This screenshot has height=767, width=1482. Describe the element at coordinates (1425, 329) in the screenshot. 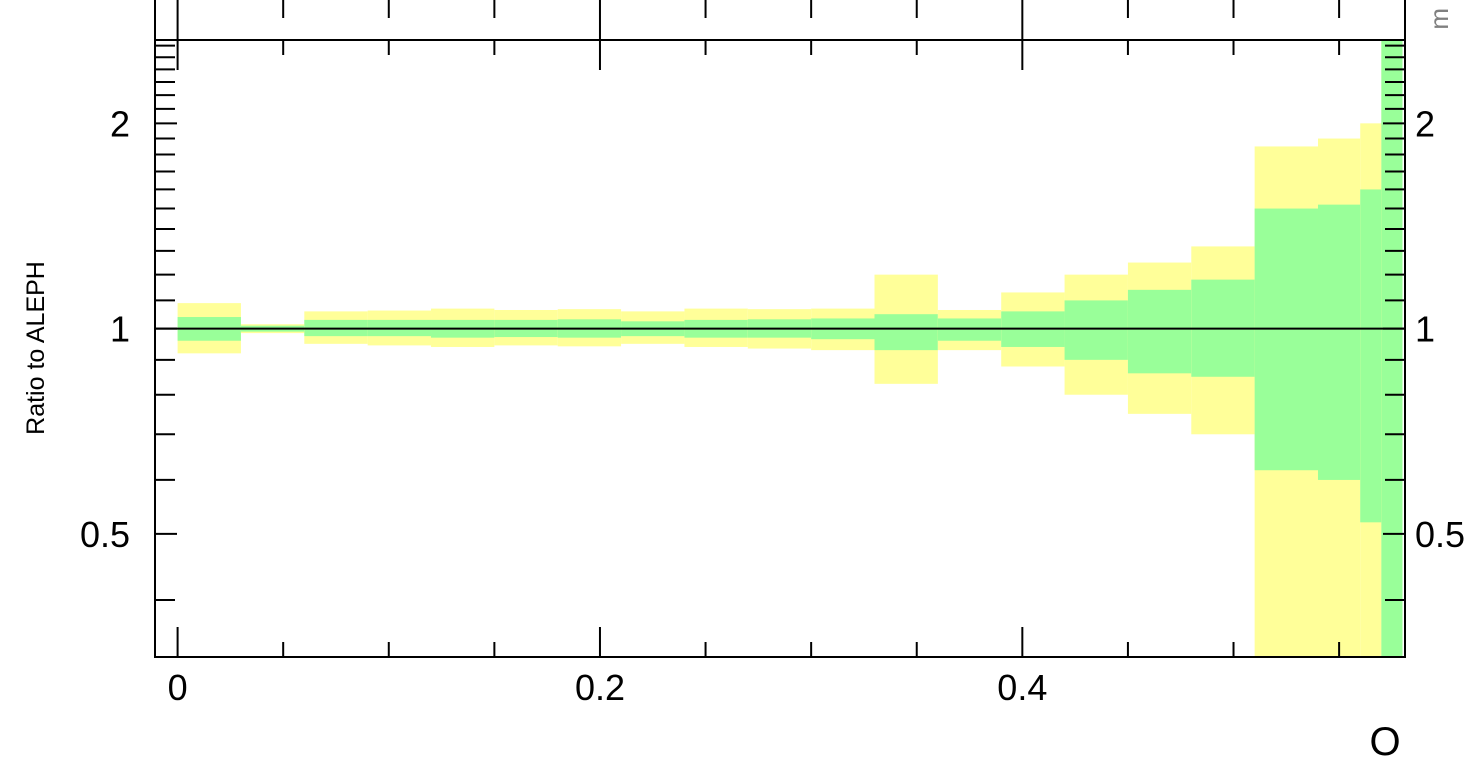

I see `y-tick-label-right: 1` at that location.